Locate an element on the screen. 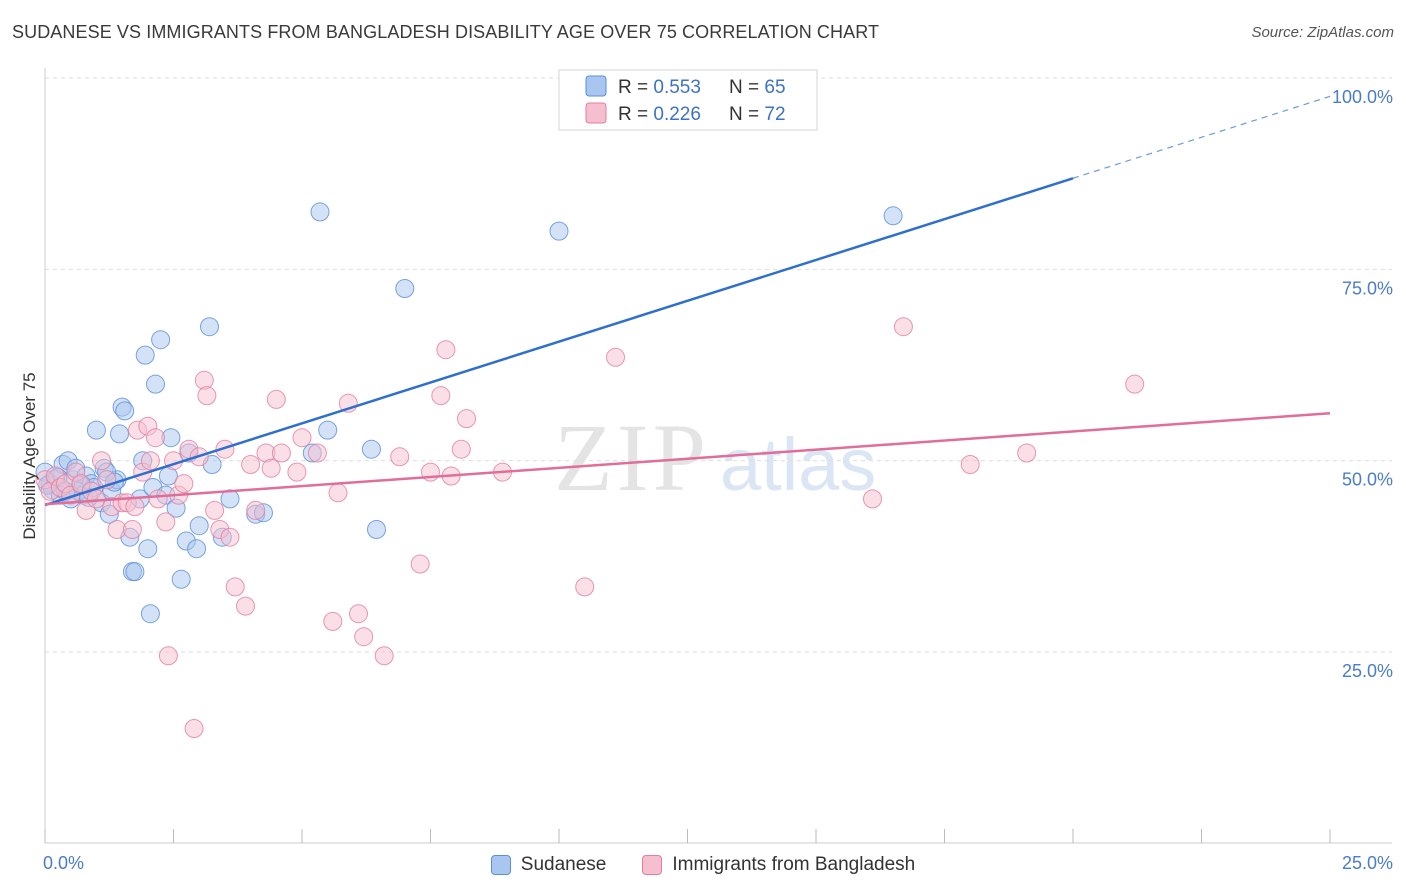 The image size is (1406, 892). legend-n-label-2: N = is located at coordinates (746, 114).